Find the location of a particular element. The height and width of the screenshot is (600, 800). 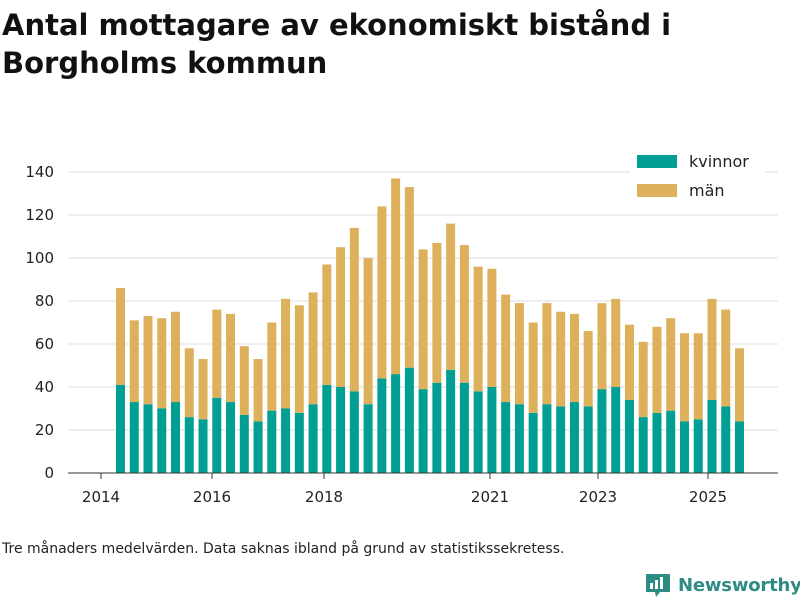

x-tick-label: 2014 is located at coordinates (101, 497).